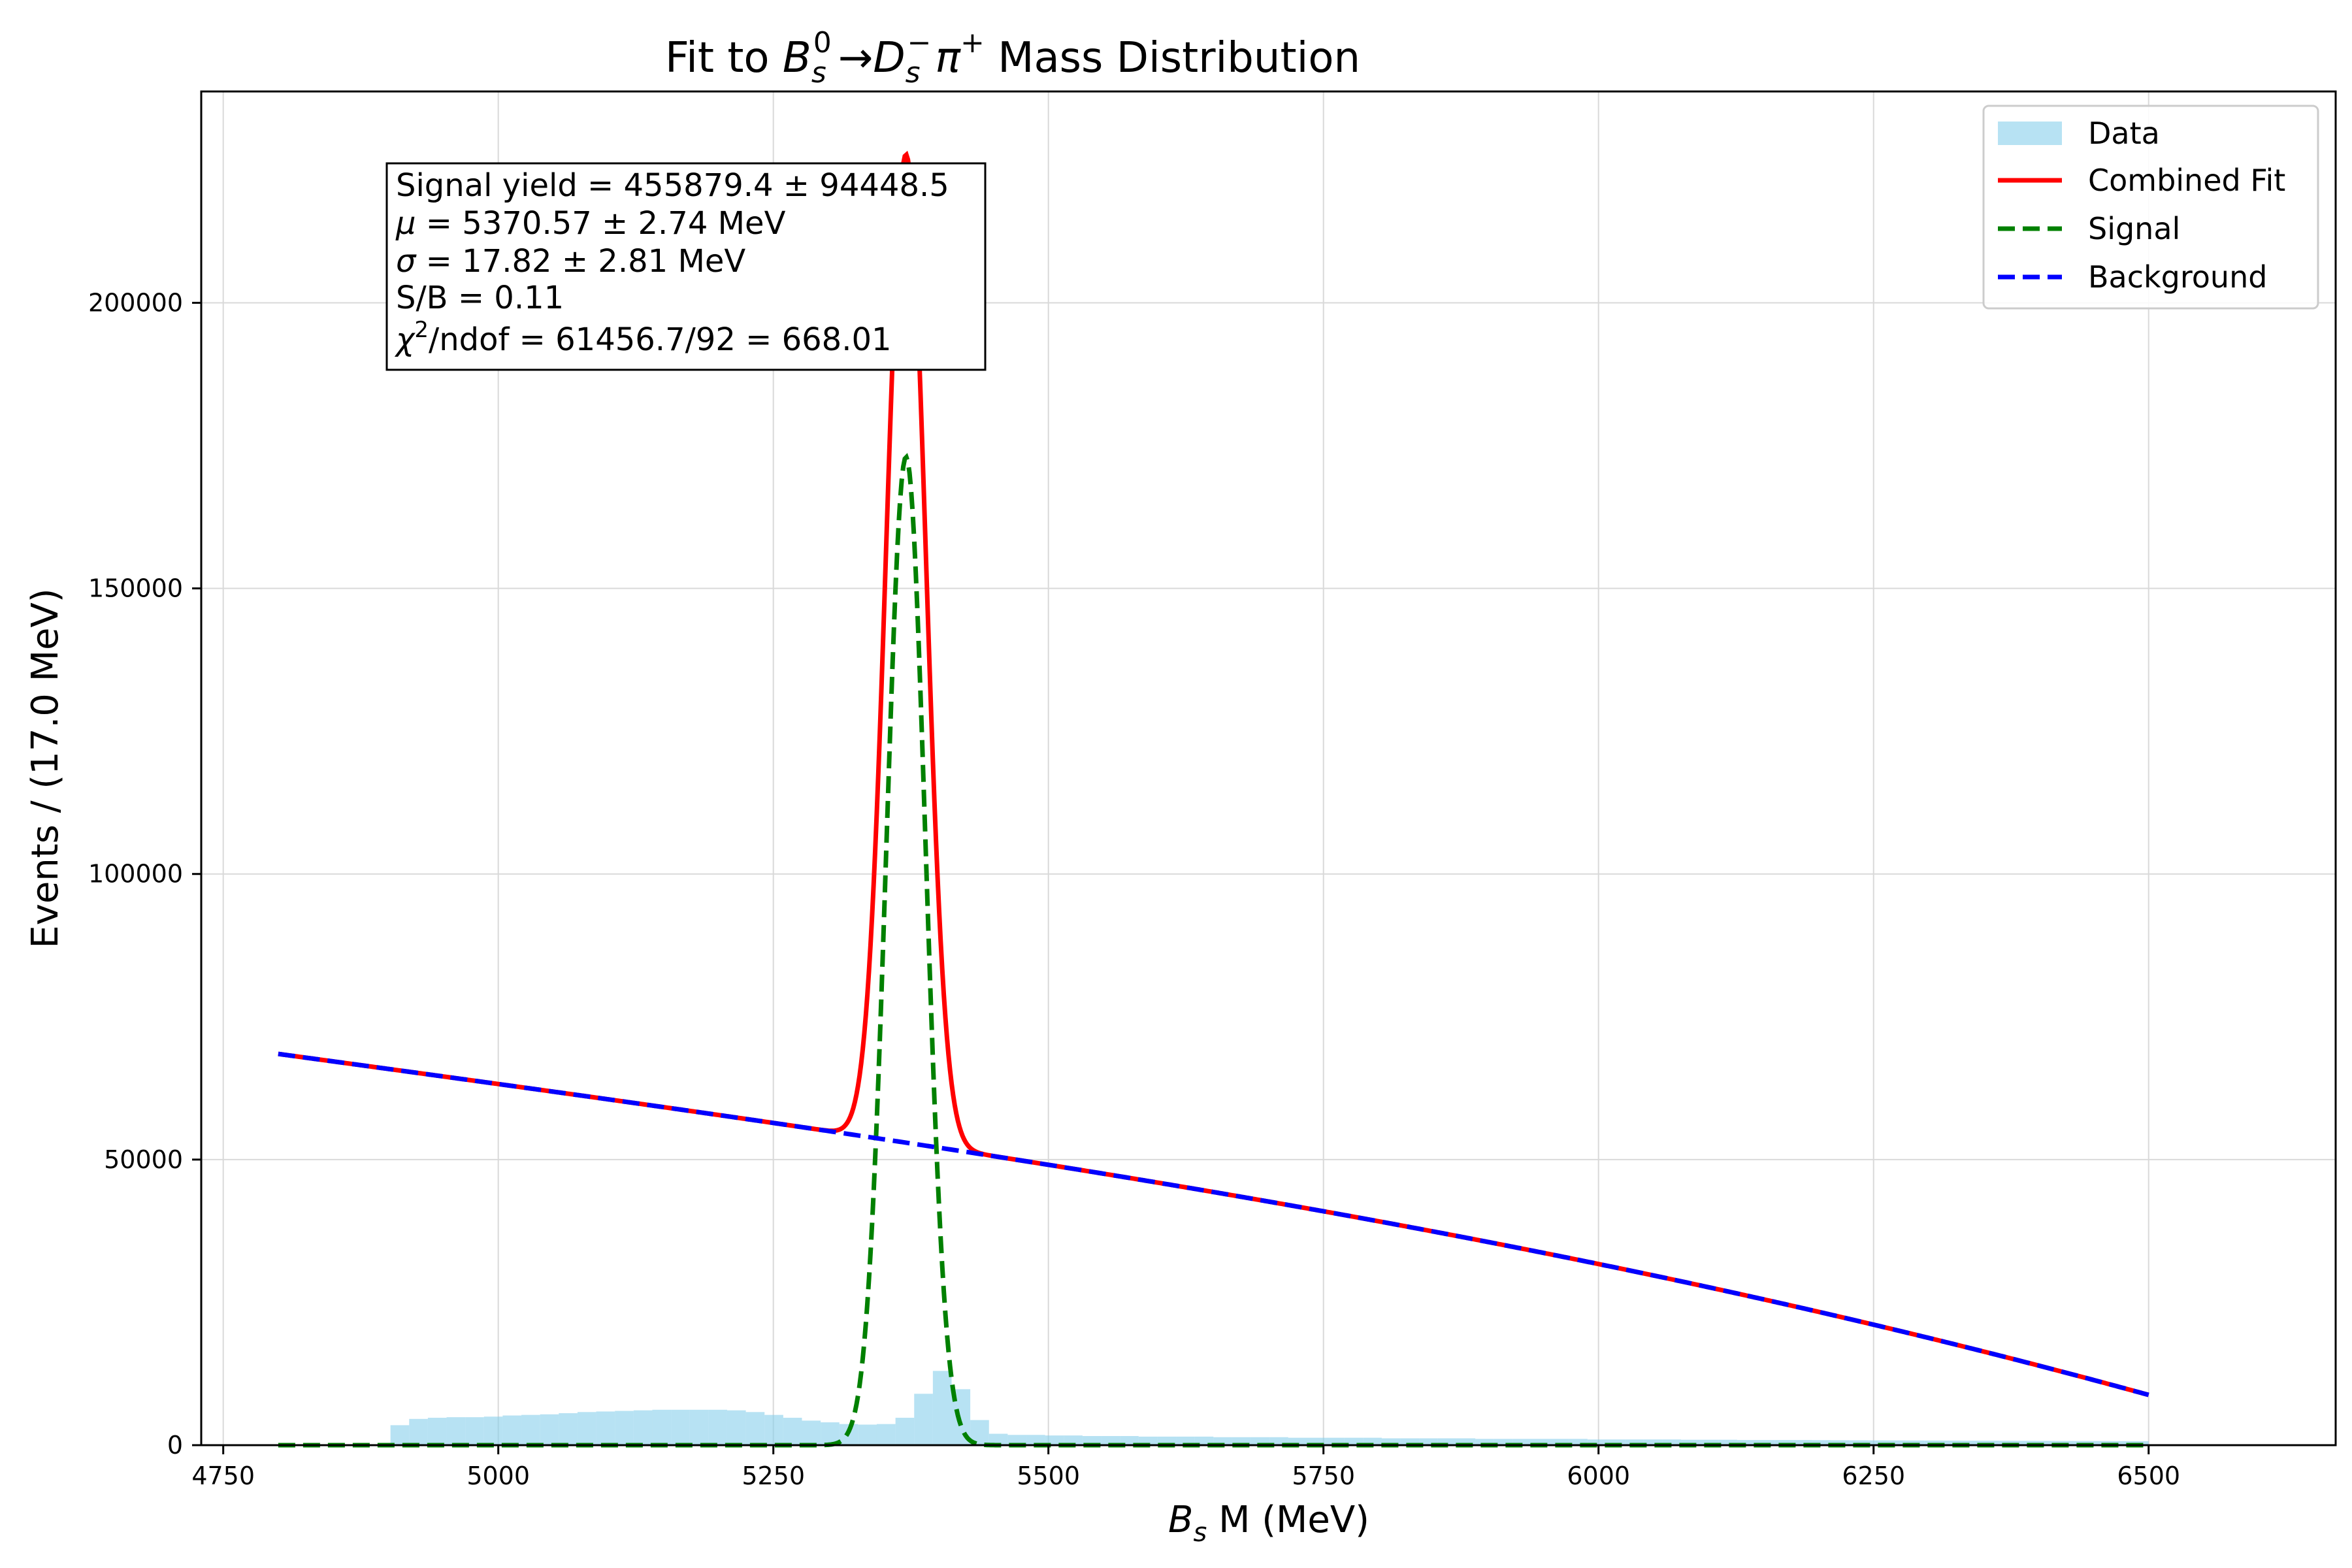  I want to click on stats-box-frame, so click(686, 266).